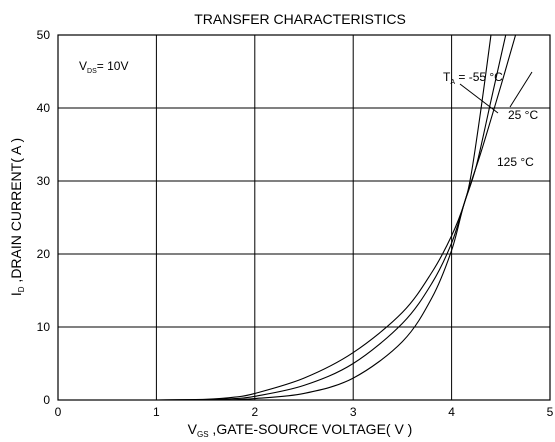  Describe the element at coordinates (44, 327) in the screenshot. I see `y-tick-label: 10` at that location.